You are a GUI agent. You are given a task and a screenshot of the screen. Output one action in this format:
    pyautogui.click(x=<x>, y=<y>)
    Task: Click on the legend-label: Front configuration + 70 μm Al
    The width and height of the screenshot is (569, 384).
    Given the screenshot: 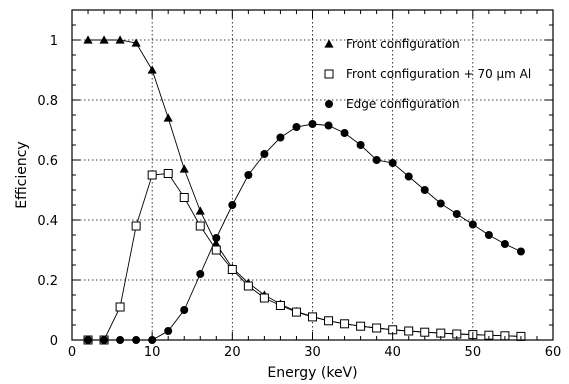 What is the action you would take?
    pyautogui.click(x=438, y=74)
    